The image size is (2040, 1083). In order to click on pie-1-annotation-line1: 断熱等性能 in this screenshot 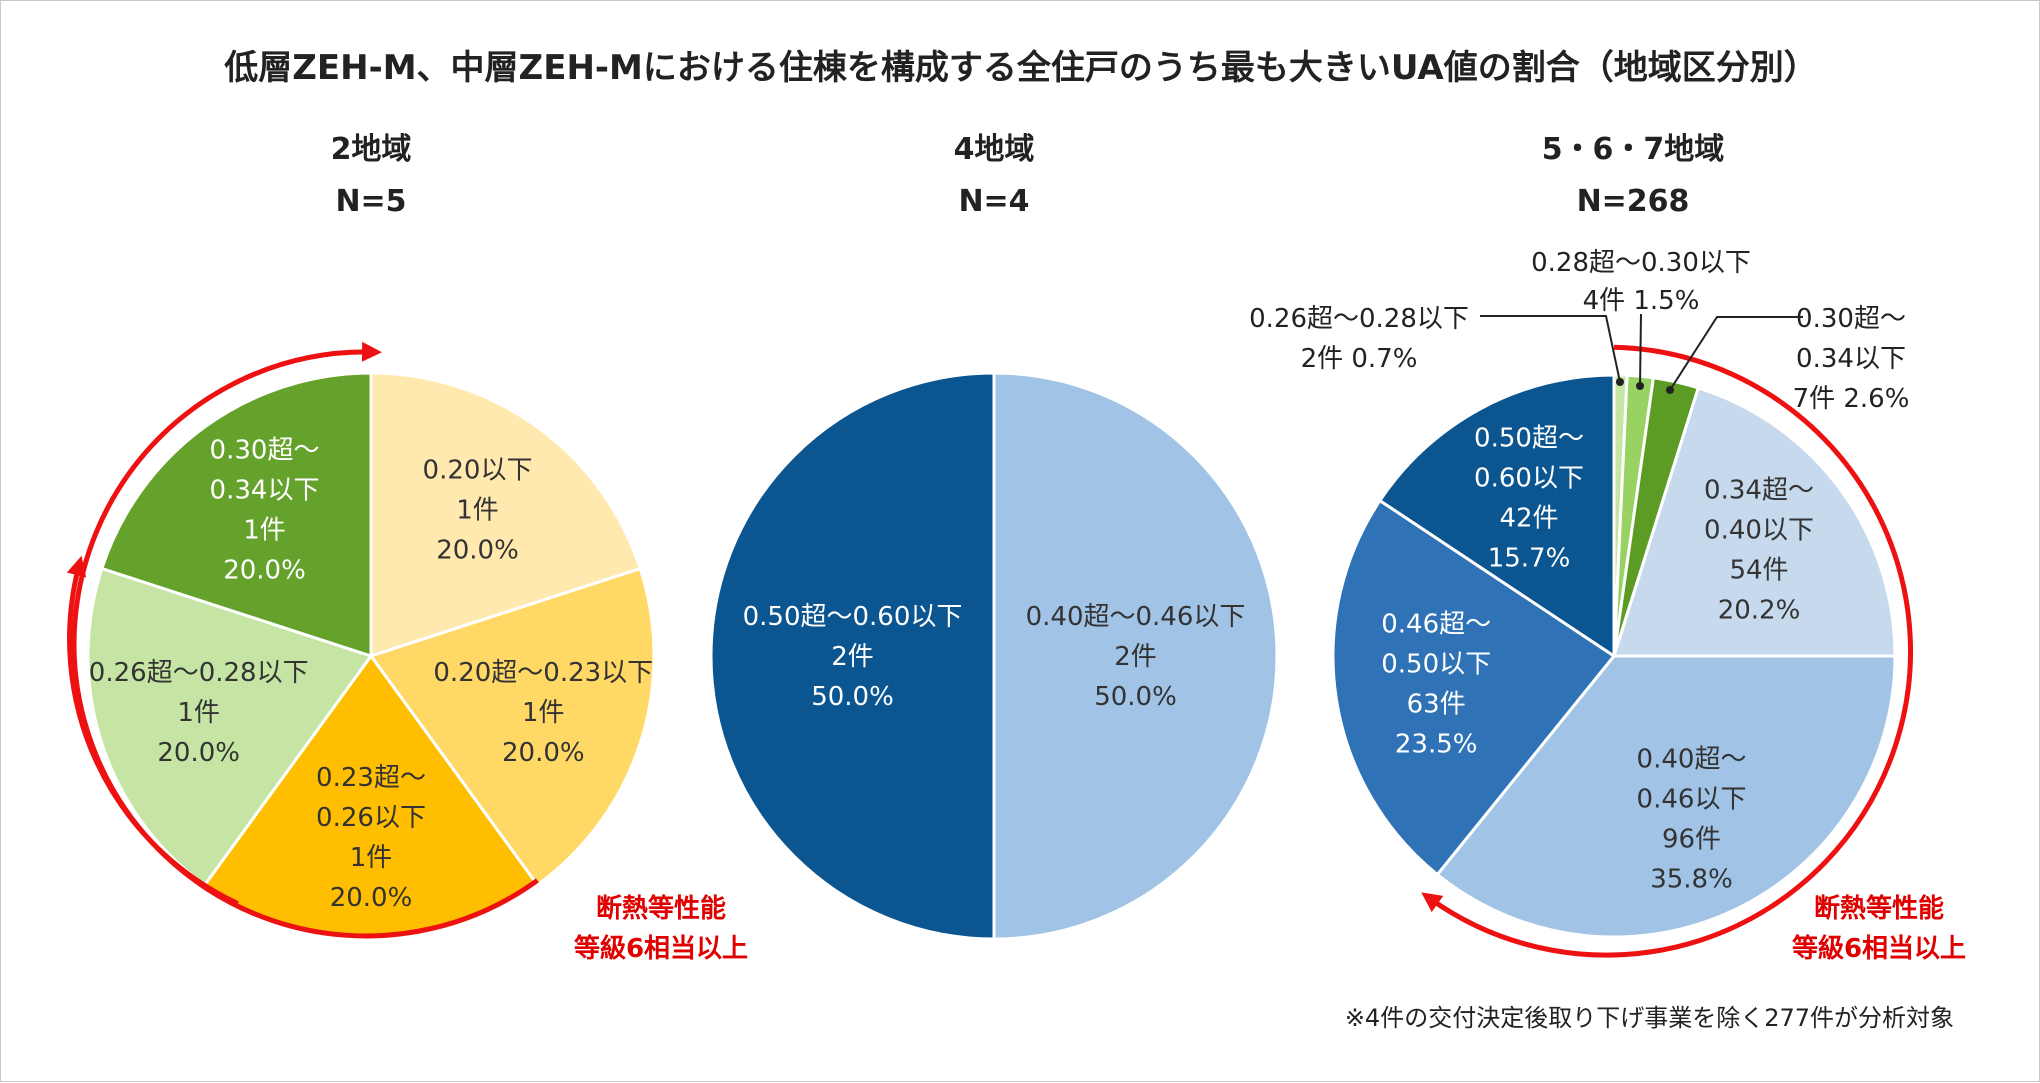, I will do `click(661, 908)`.